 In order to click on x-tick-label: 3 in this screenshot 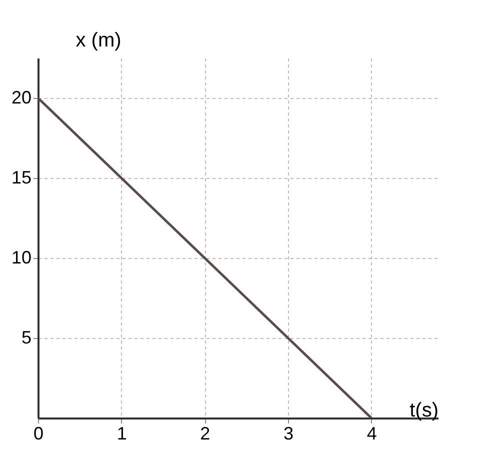, I will do `click(288, 434)`.